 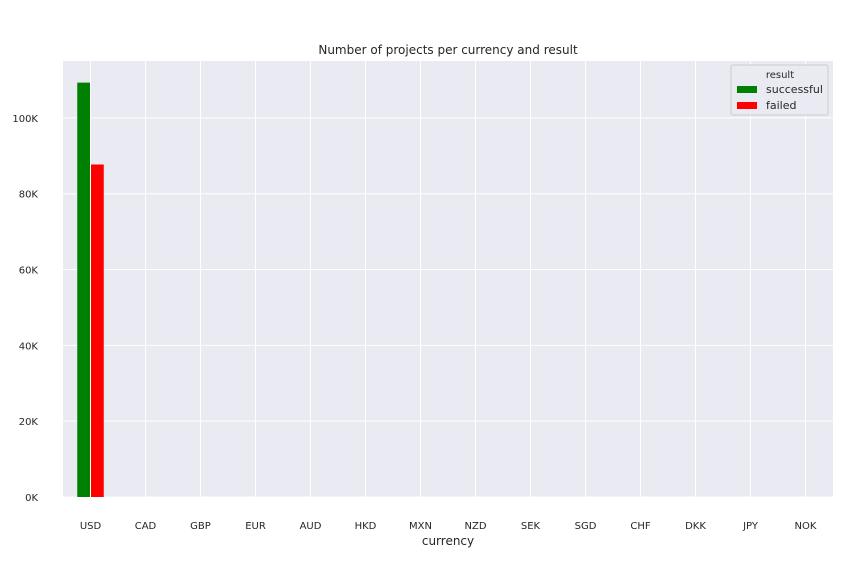 What do you see at coordinates (448, 541) in the screenshot?
I see `x-axis-label: currency` at bounding box center [448, 541].